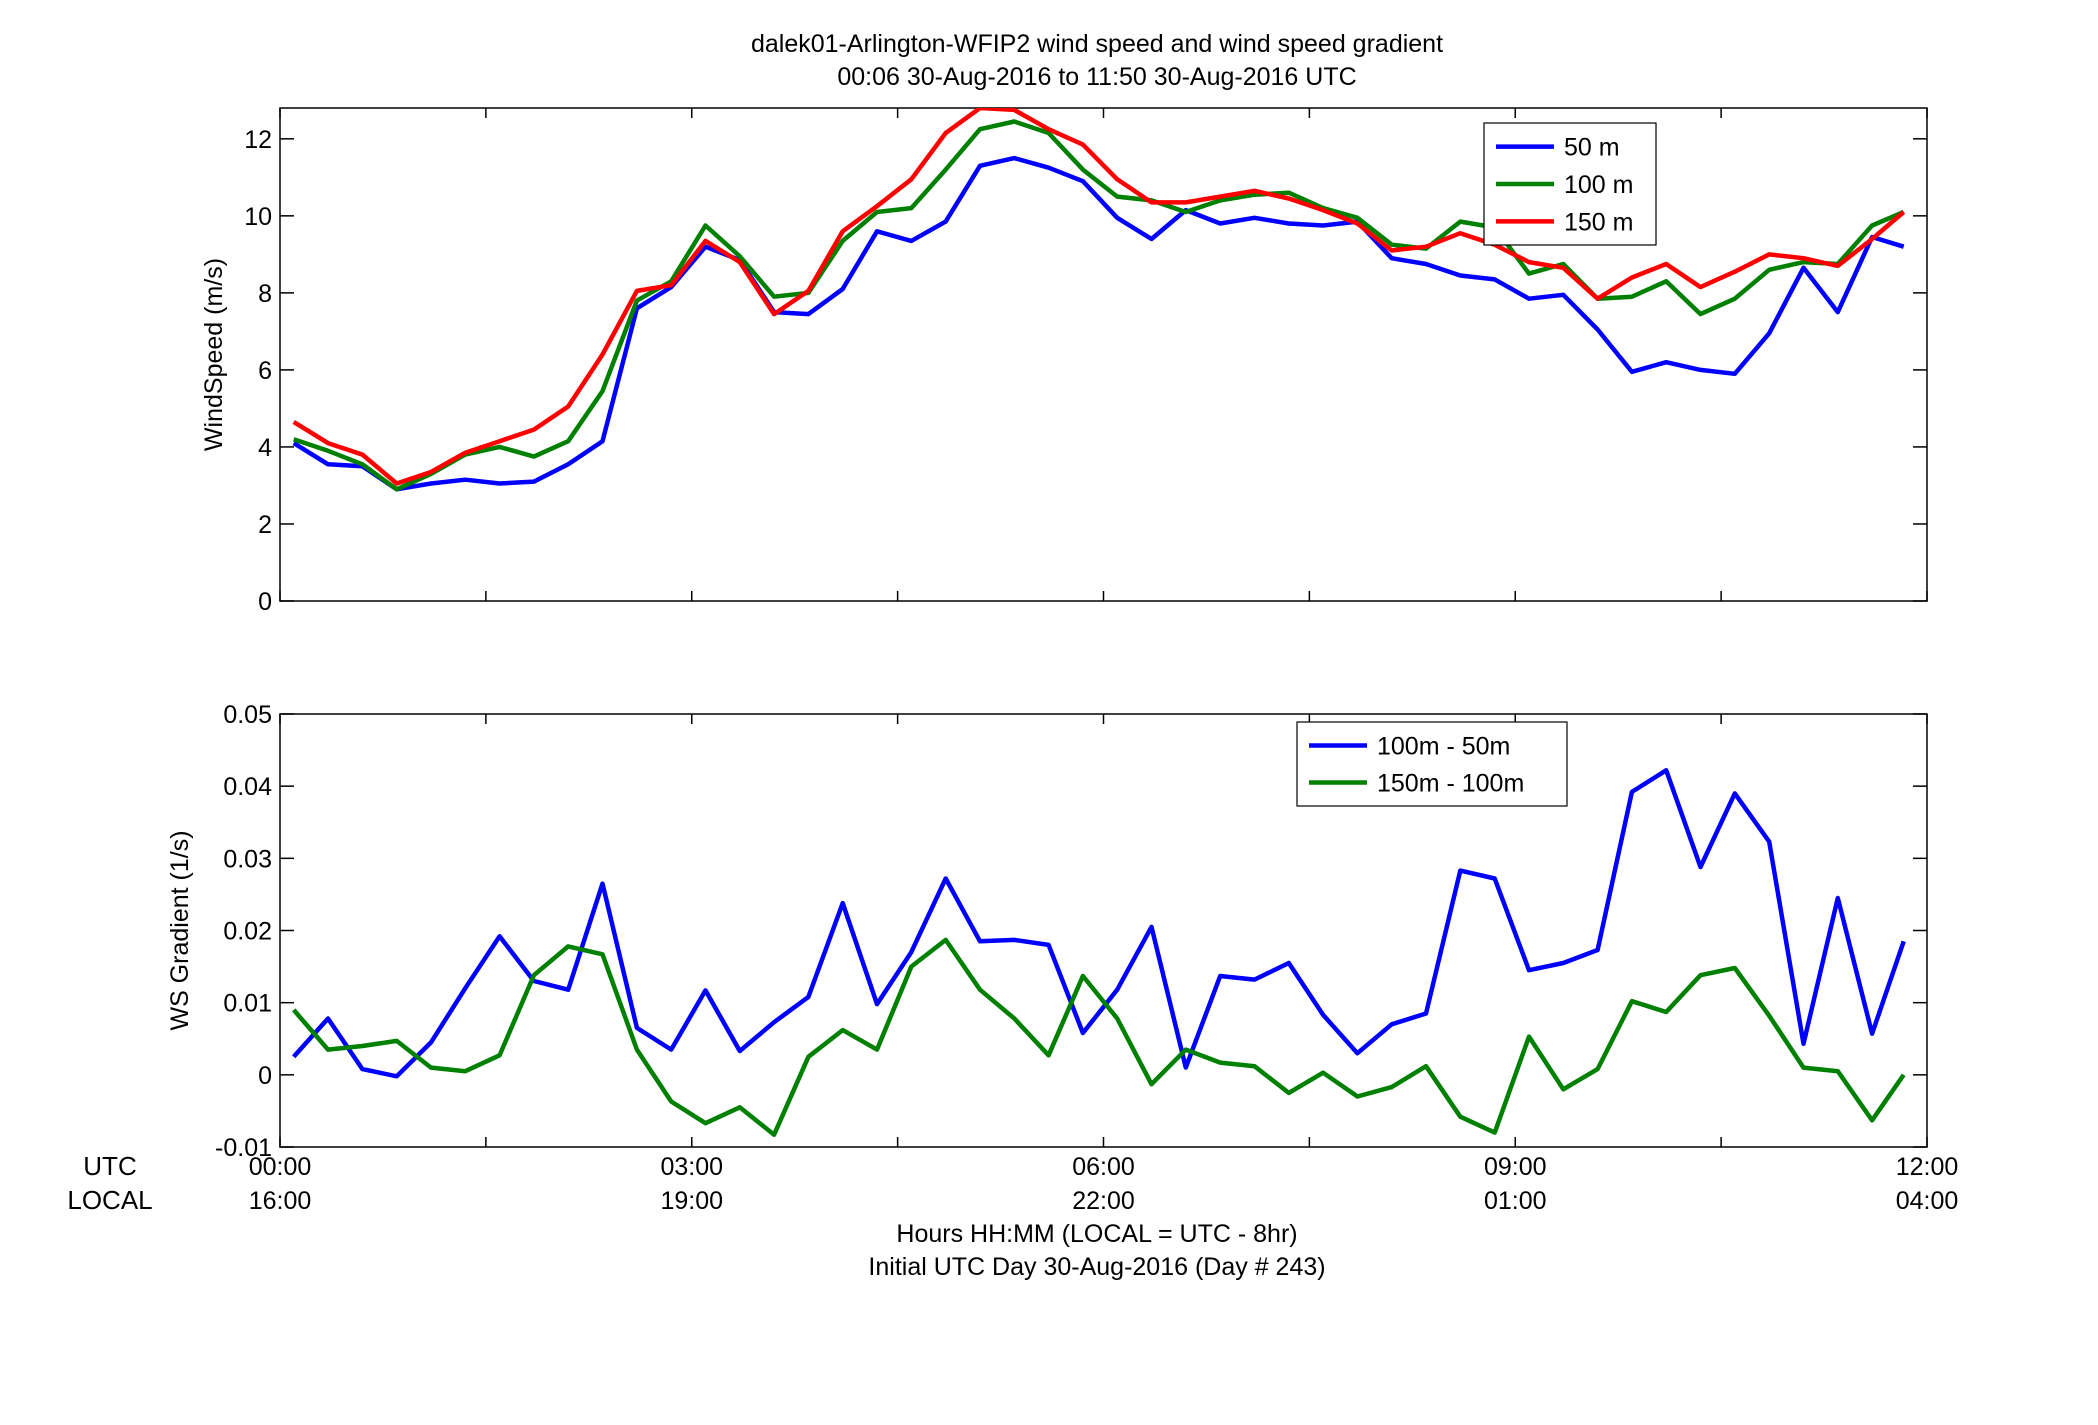 This screenshot has width=2098, height=1425. I want to click on row-label-local: LOCAL, so click(109, 1200).